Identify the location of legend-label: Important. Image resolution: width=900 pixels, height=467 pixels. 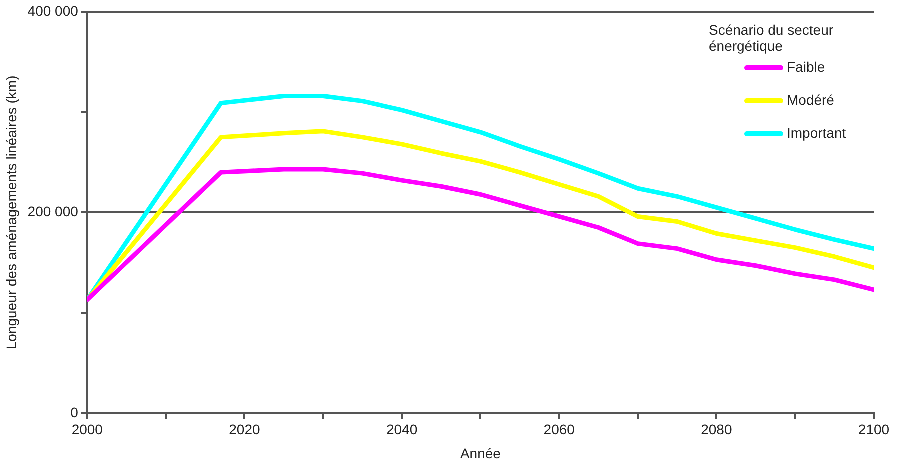
(816, 132).